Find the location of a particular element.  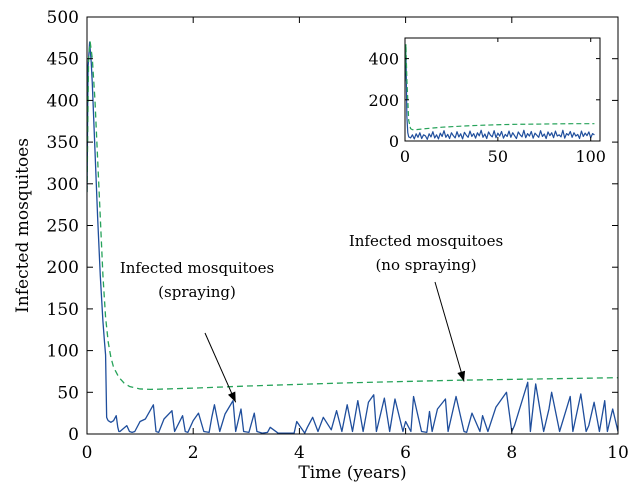

annotation-spraying: Infected mosquitoes (spraying) is located at coordinates (197, 331).